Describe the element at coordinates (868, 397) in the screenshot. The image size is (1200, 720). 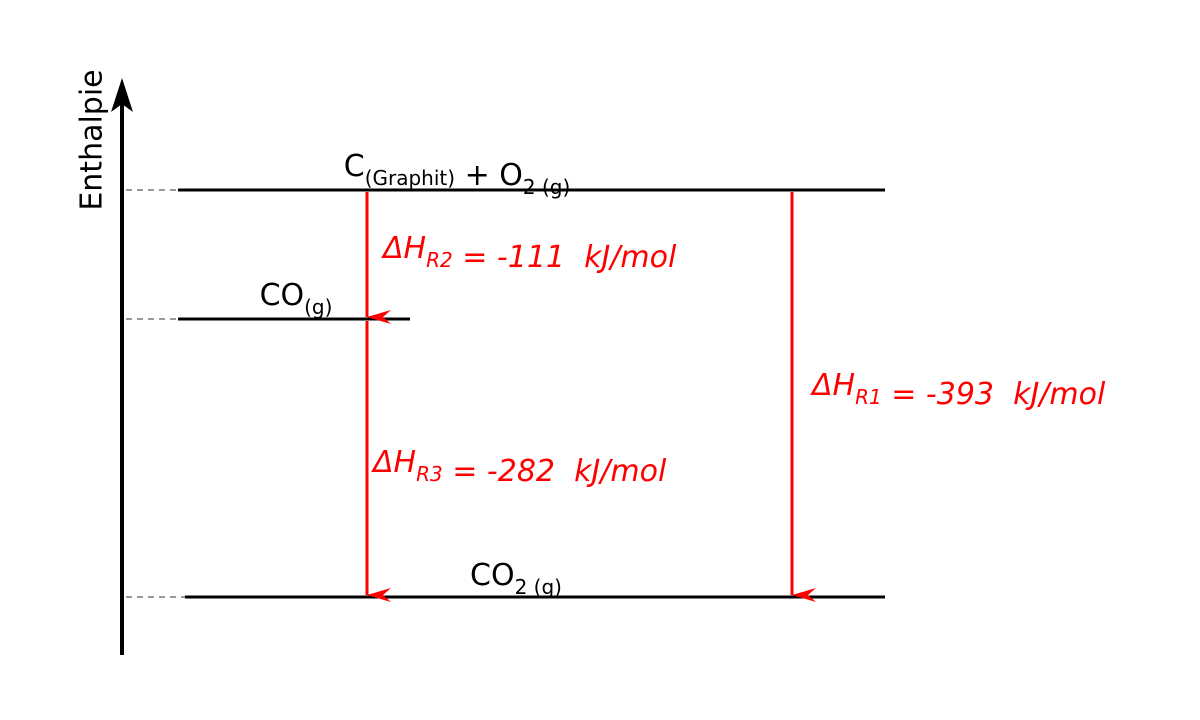
I see `label-subscript: R1` at that location.